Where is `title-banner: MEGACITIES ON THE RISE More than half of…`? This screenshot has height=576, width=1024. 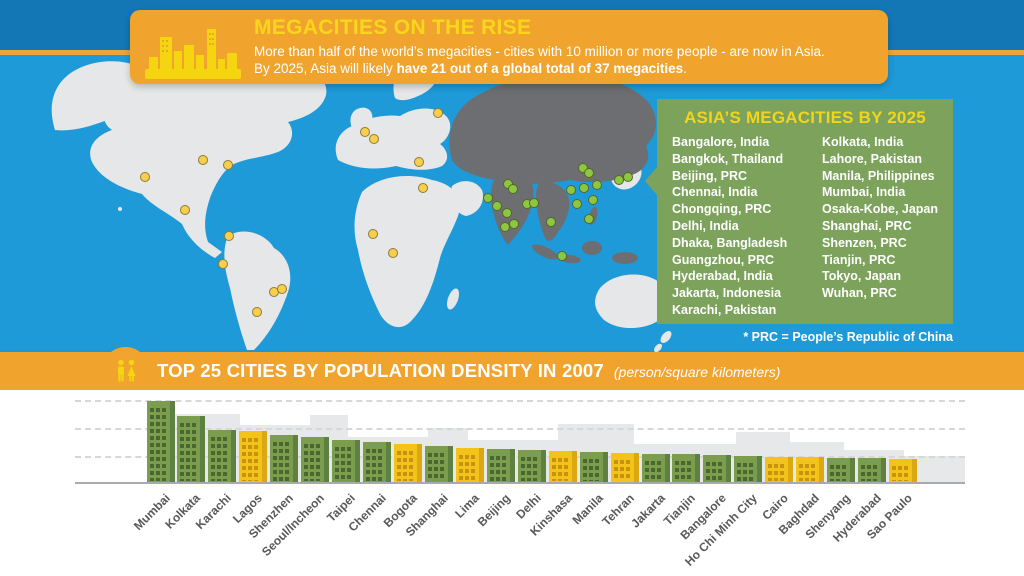 title-banner: MEGACITIES ON THE RISE More than half of… is located at coordinates (509, 47).